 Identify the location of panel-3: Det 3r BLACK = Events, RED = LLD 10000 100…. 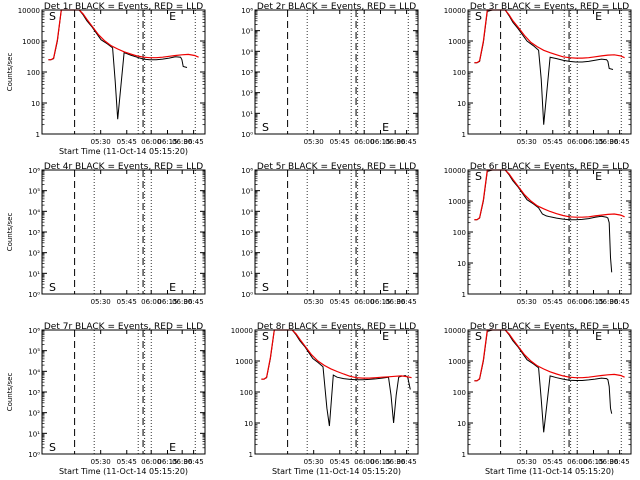
(538, 74).